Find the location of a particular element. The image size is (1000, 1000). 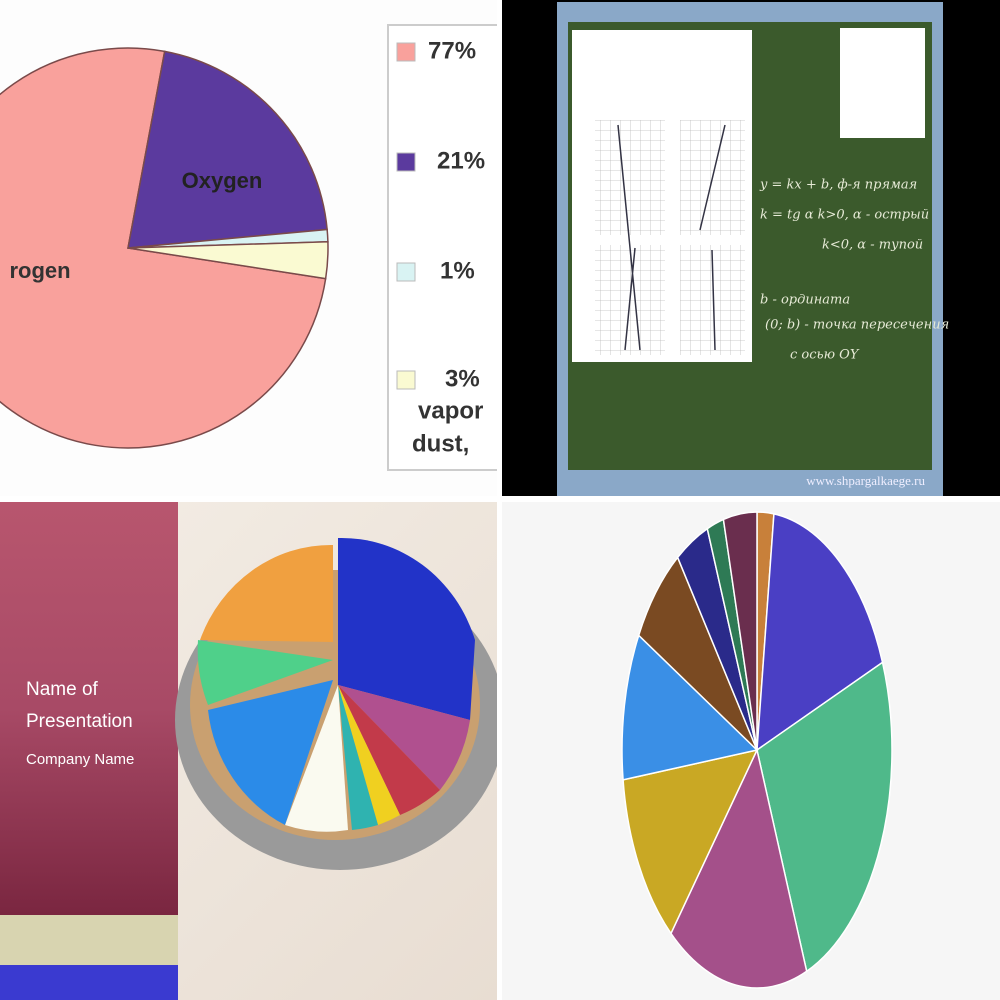

graph-grid is located at coordinates (630, 177).